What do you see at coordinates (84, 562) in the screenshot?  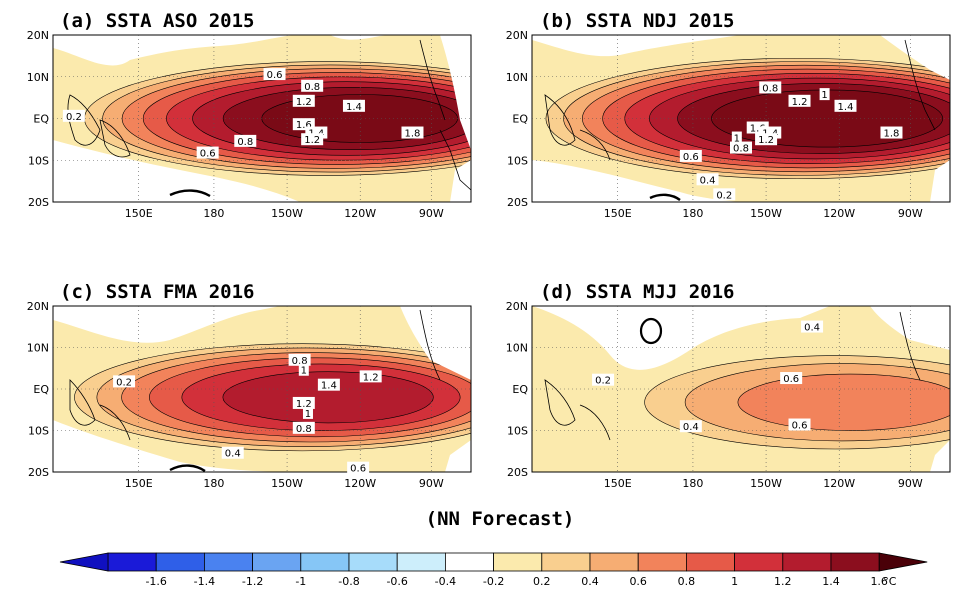 I see `colorbar-min-arrow` at bounding box center [84, 562].